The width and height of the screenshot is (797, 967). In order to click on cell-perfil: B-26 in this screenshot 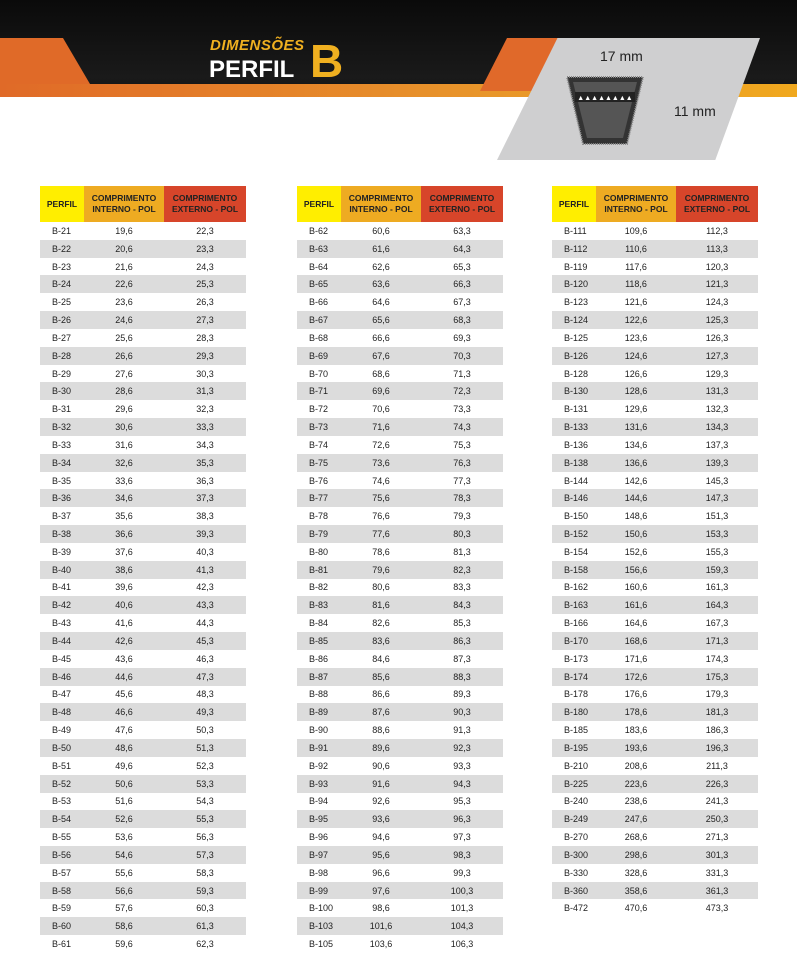, I will do `click(62, 320)`.